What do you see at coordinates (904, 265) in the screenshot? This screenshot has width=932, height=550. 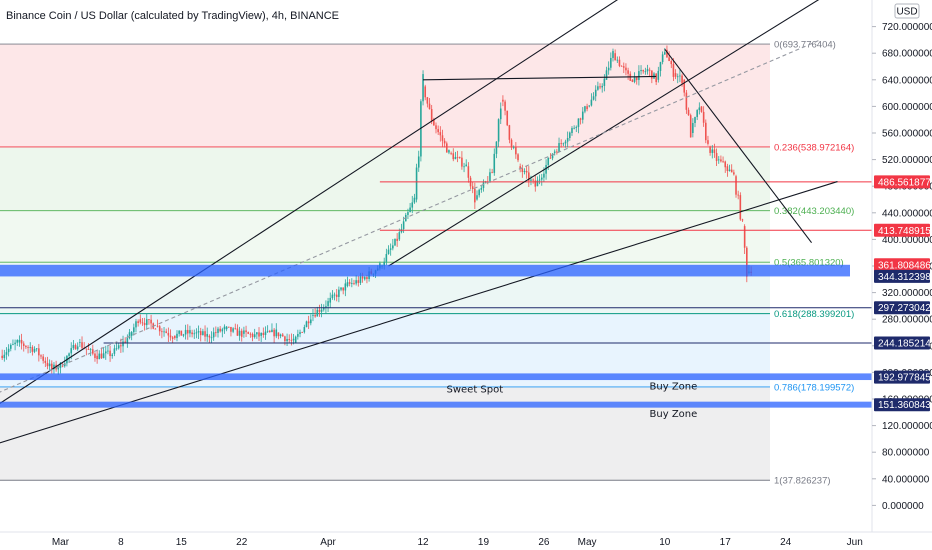 I see `price-label-text: 361.808486` at bounding box center [904, 265].